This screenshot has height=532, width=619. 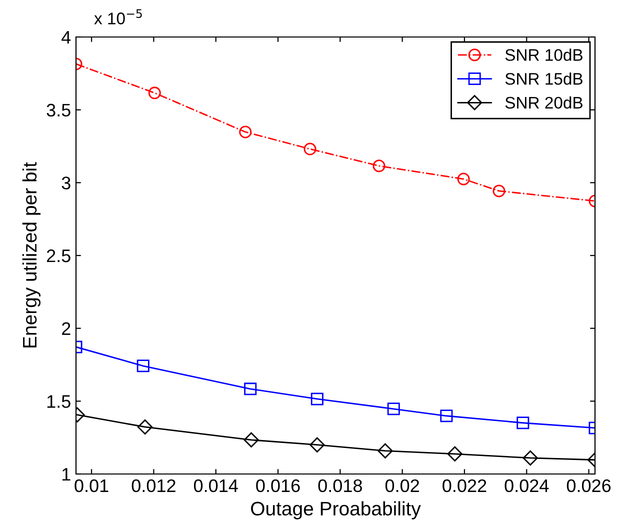 What do you see at coordinates (216, 485) in the screenshot?
I see `x-tick-label: 0.014` at bounding box center [216, 485].